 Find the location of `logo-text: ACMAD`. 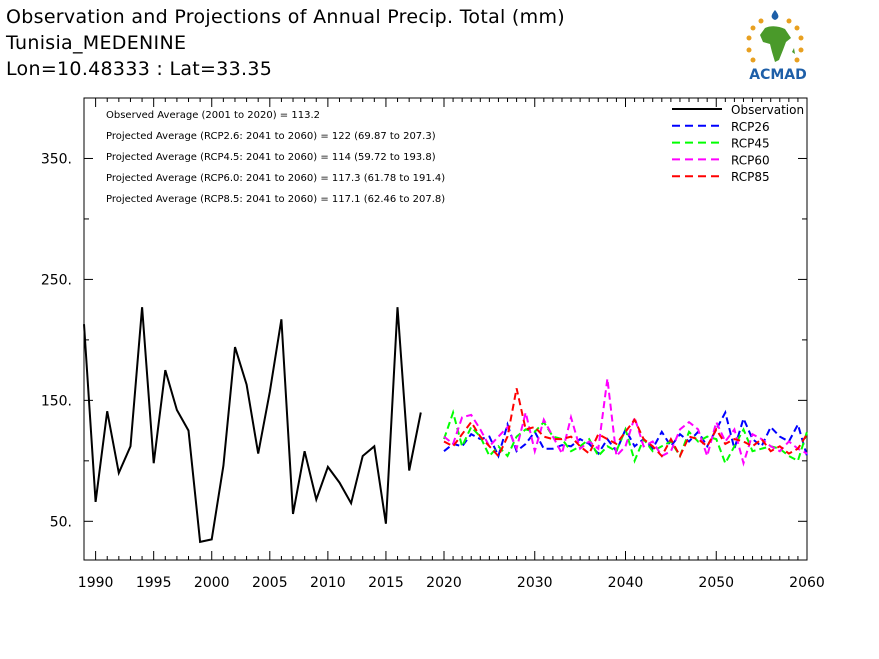

logo-text: ACMAD is located at coordinates (778, 75).